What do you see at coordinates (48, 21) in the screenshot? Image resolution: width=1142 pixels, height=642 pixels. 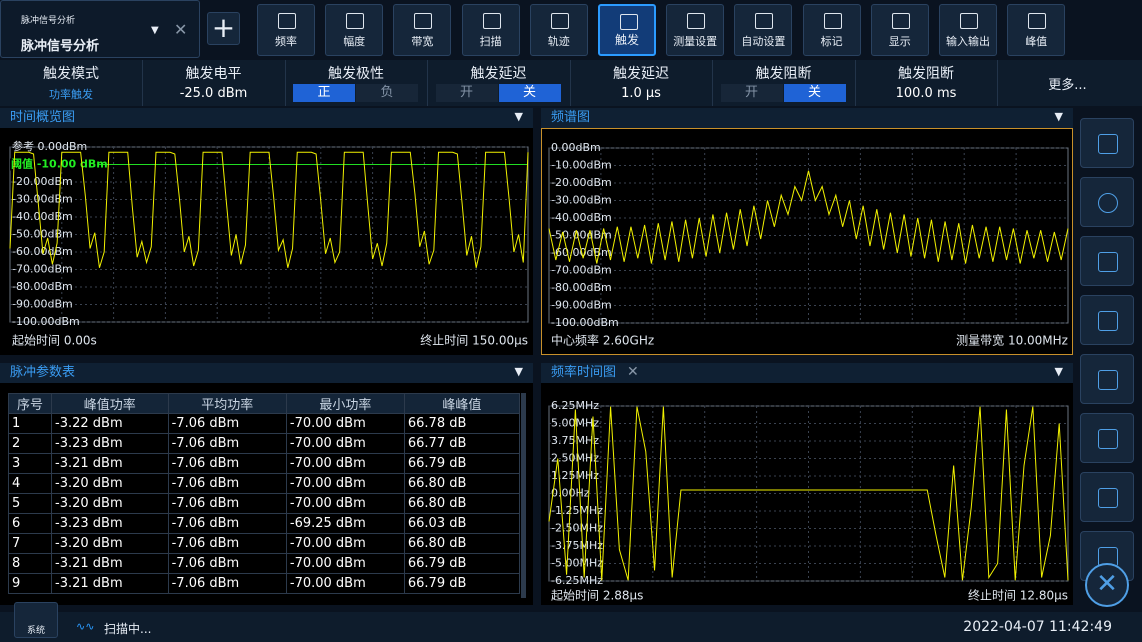 I see `app-label: 脉冲信号分析` at bounding box center [48, 21].